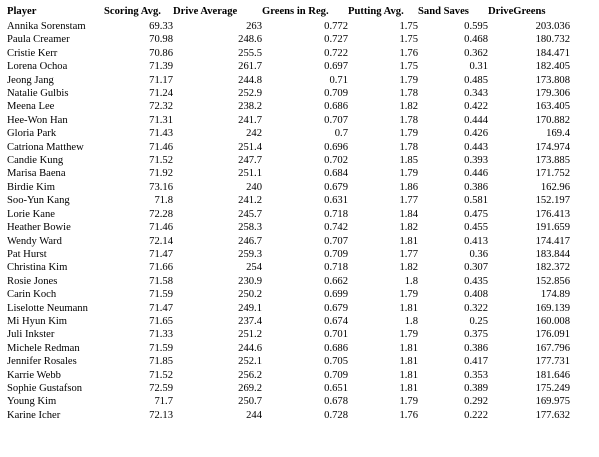 The width and height of the screenshot is (599, 457). Describe the element at coordinates (295, 11) in the screenshot. I see `column-header-greens-in-reg: Greens in Reg.` at that location.